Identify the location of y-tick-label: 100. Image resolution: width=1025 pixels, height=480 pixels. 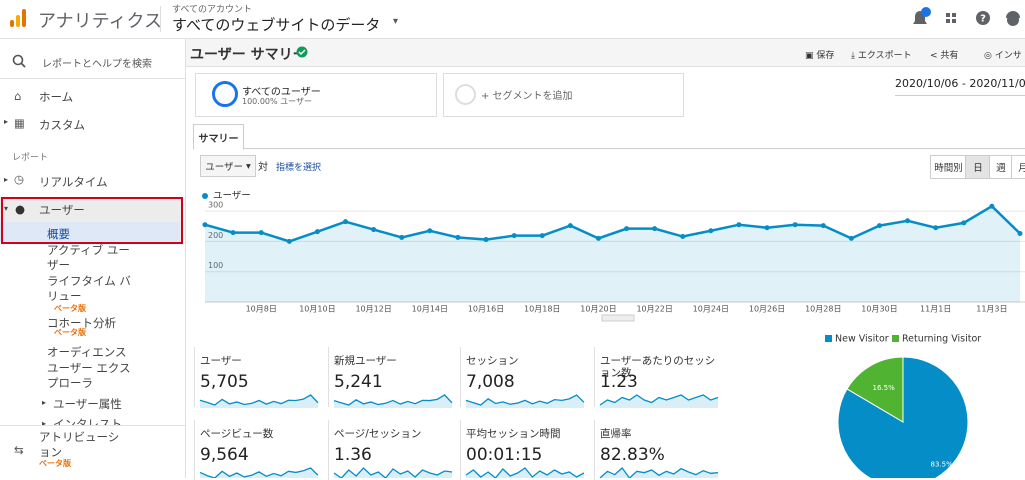
(215, 265).